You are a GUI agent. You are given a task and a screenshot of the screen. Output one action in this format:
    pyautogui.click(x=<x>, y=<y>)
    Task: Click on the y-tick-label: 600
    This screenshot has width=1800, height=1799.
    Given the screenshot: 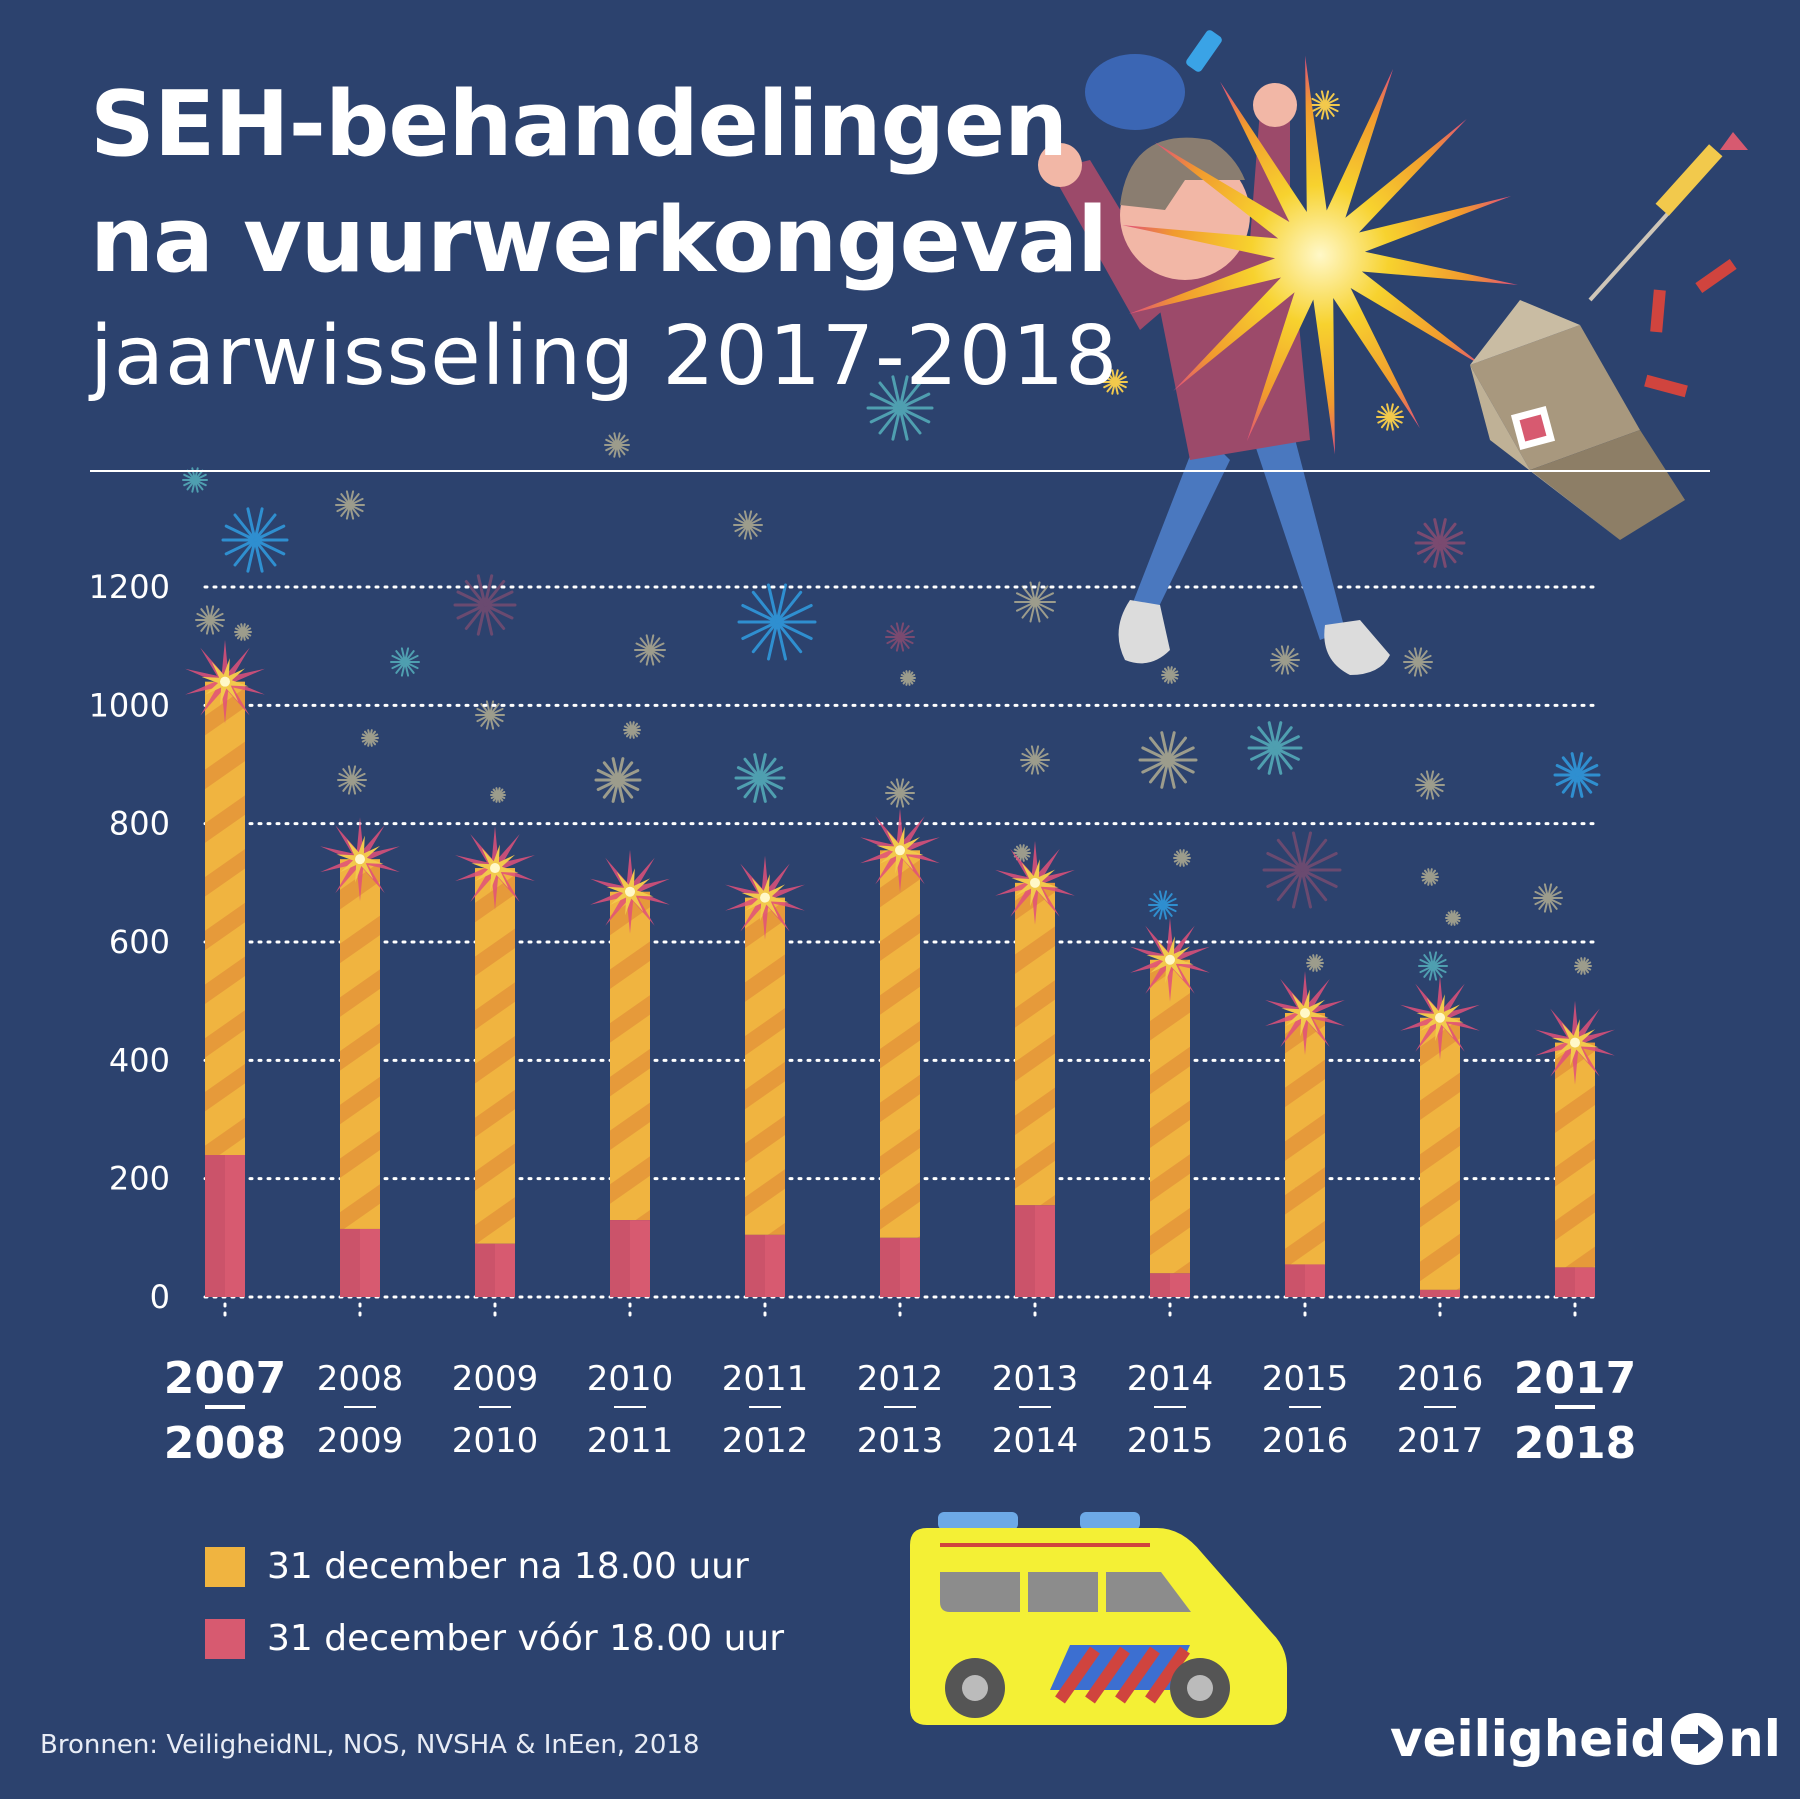 What is the action you would take?
    pyautogui.click(x=139, y=942)
    